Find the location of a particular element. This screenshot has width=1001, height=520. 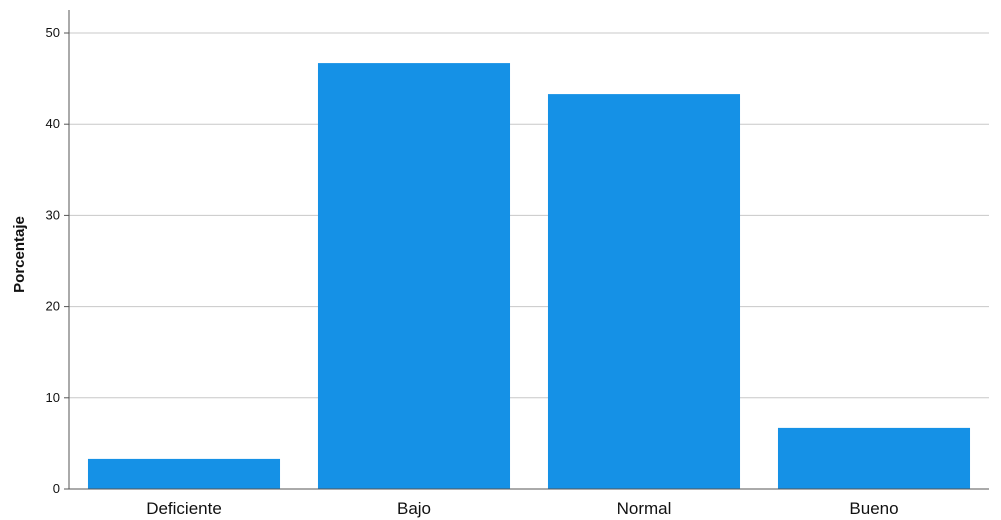

bar-normal is located at coordinates (644, 291).